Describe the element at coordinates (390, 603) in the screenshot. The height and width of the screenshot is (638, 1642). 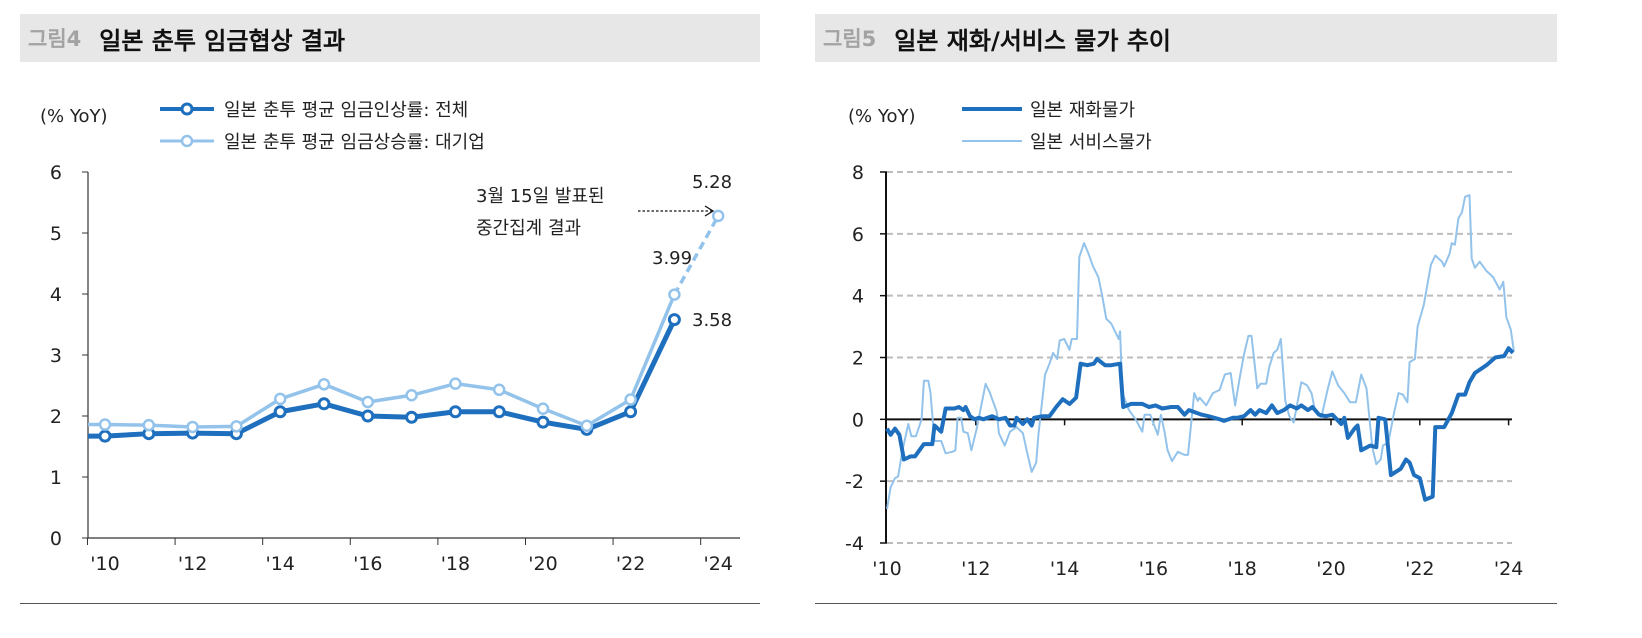
I see `figure4-bottom-rule` at that location.